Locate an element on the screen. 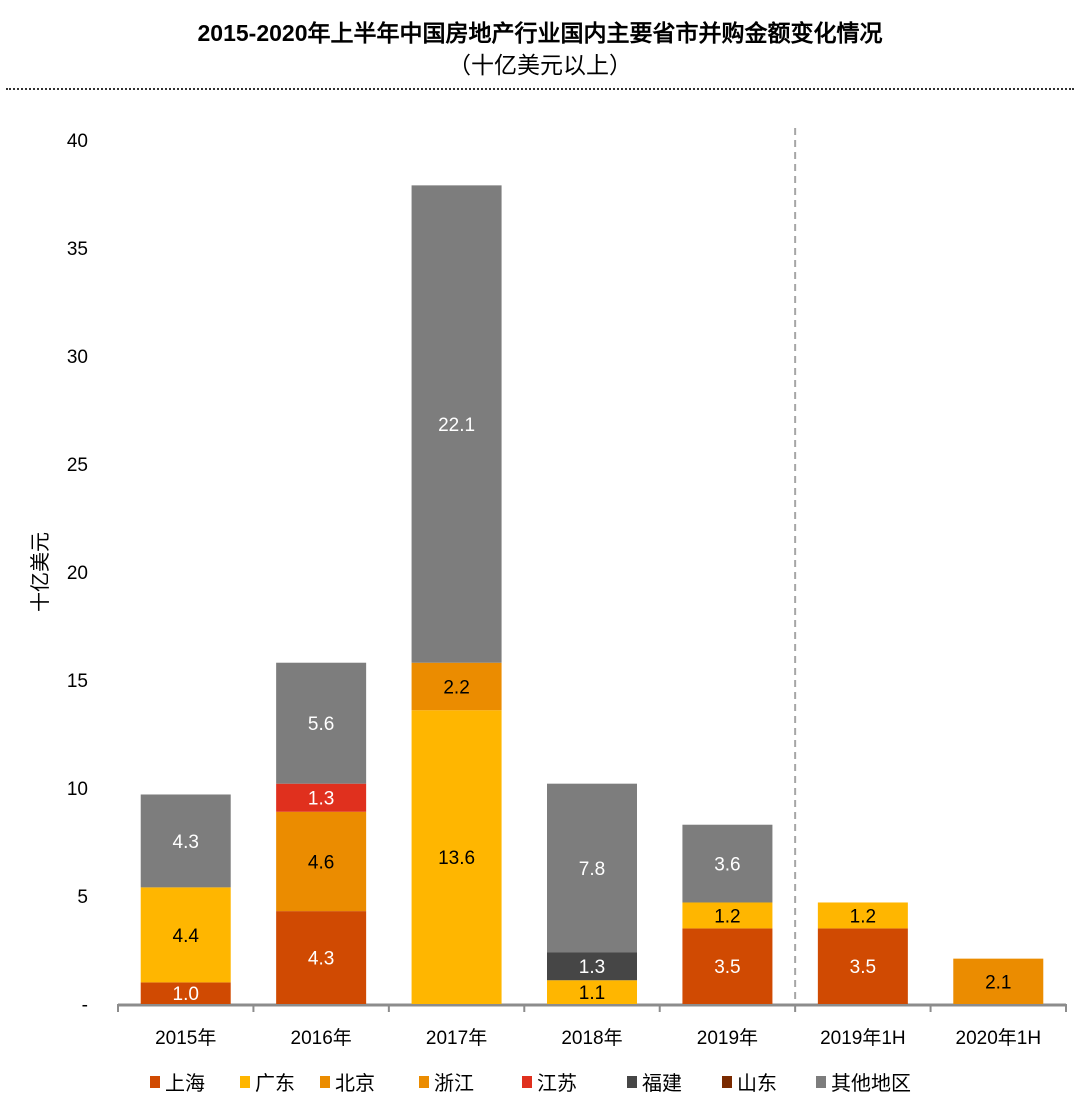 The height and width of the screenshot is (1099, 1080). data-label: 22.1 is located at coordinates (456, 425).